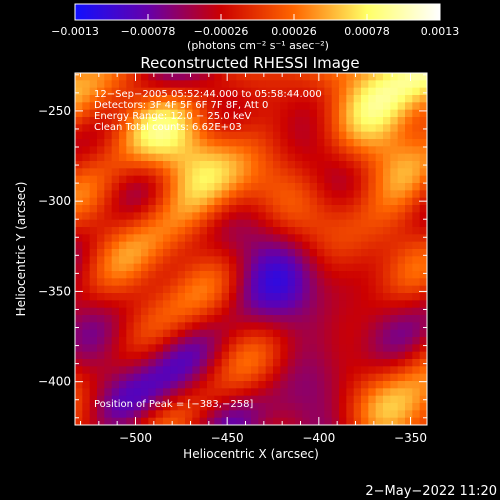  What do you see at coordinates (258, 45) in the screenshot?
I see `colorbar-unit-label: (photons cm⁻² s⁻¹ asec⁻²)` at bounding box center [258, 45].